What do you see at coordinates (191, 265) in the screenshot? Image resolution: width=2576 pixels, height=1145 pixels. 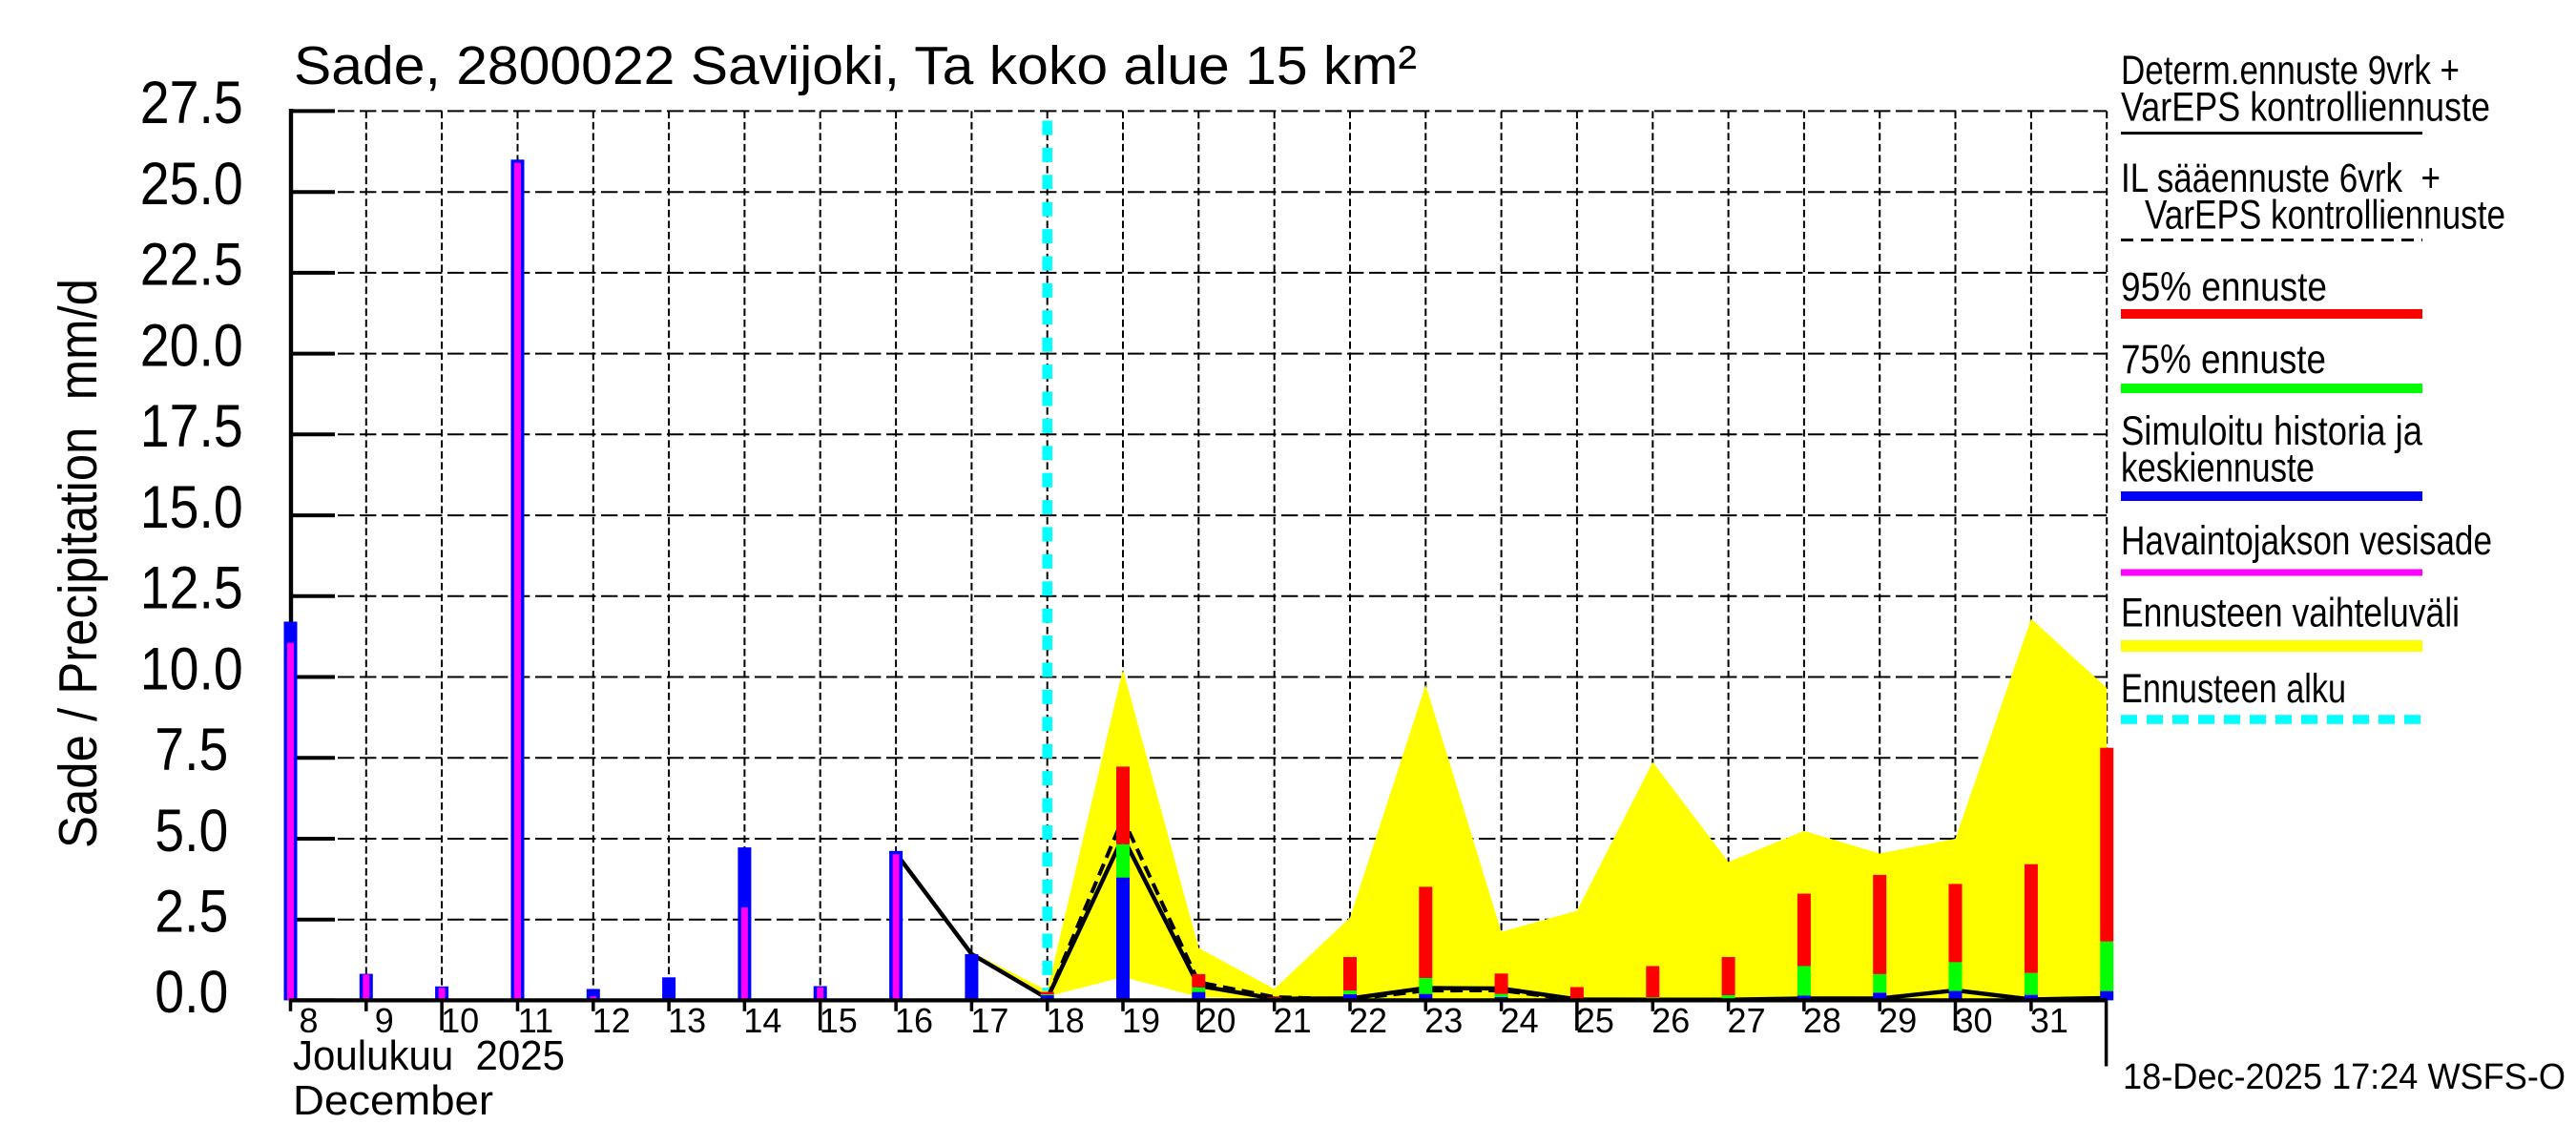 I see `svg-text: 22.5` at bounding box center [191, 265].